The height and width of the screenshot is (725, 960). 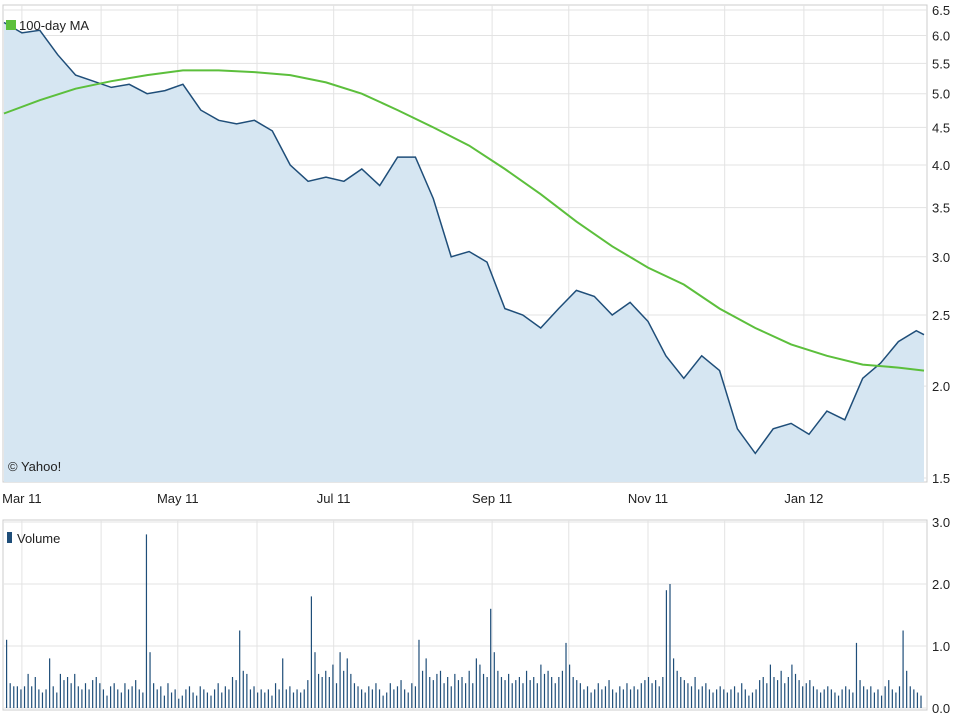 I want to click on x-tick-label: May 11, so click(x=178, y=498).